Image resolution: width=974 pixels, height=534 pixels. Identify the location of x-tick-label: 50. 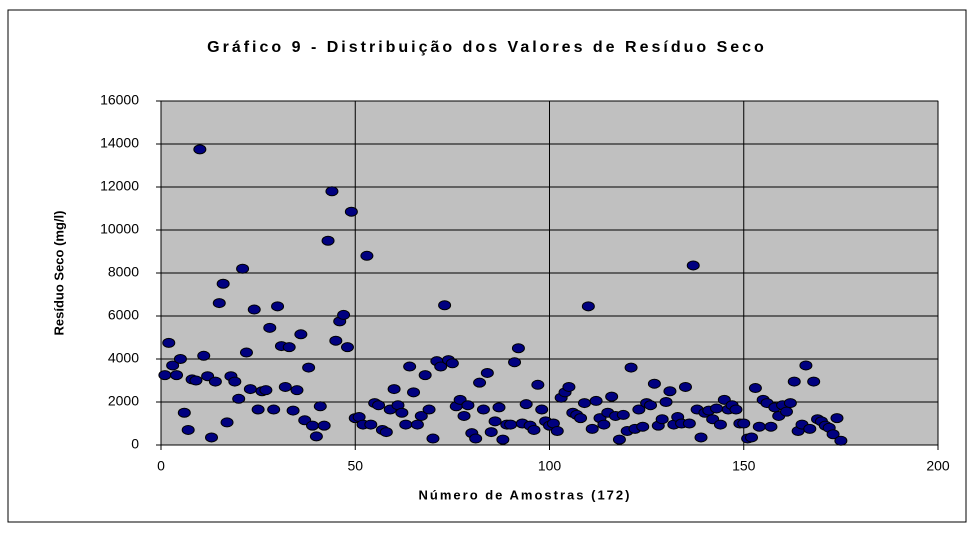
(355, 466).